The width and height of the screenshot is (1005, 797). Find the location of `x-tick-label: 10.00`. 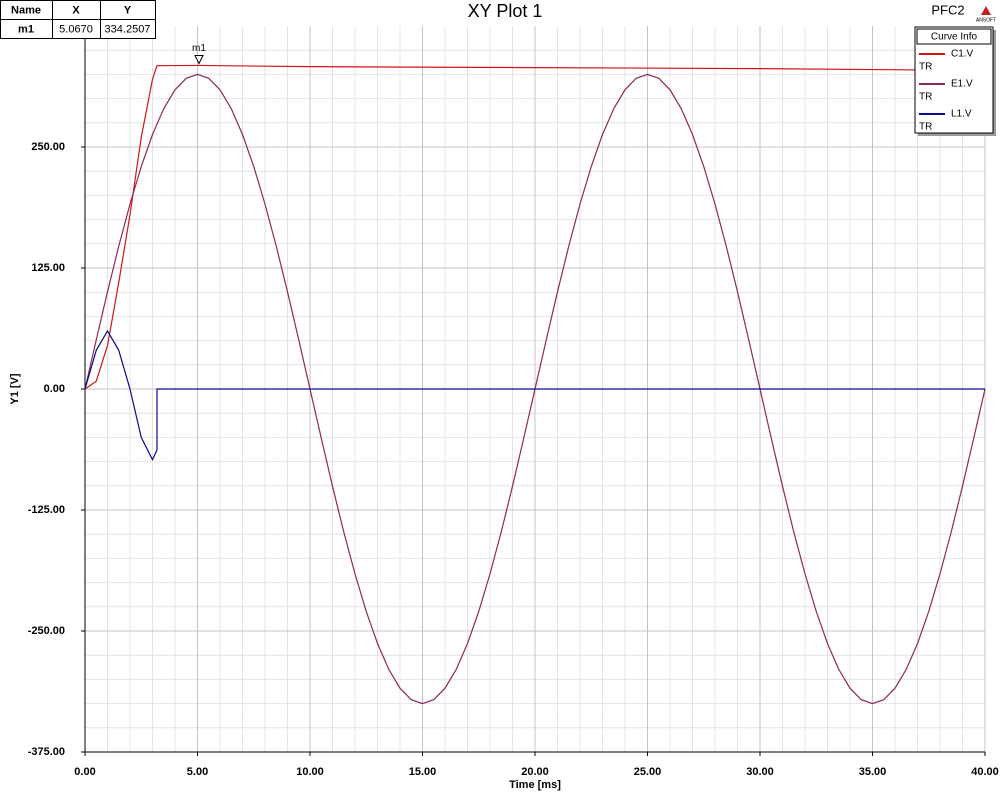

x-tick-label: 10.00 is located at coordinates (310, 772).